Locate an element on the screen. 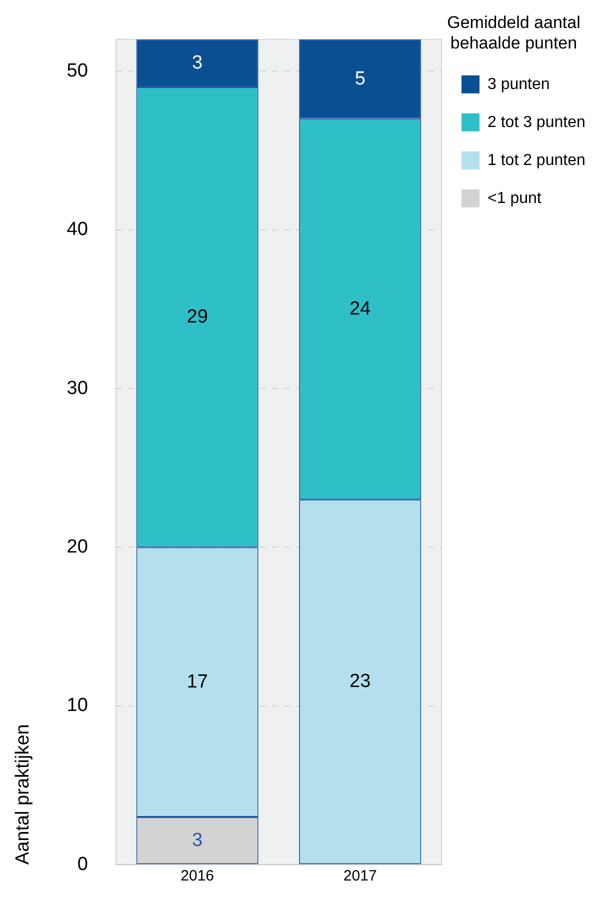 The height and width of the screenshot is (904, 600). y-tick-label: 30 is located at coordinates (77, 388).